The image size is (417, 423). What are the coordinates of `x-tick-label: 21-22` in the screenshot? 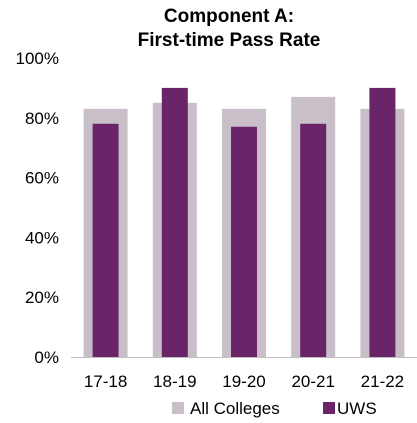 It's located at (382, 381).